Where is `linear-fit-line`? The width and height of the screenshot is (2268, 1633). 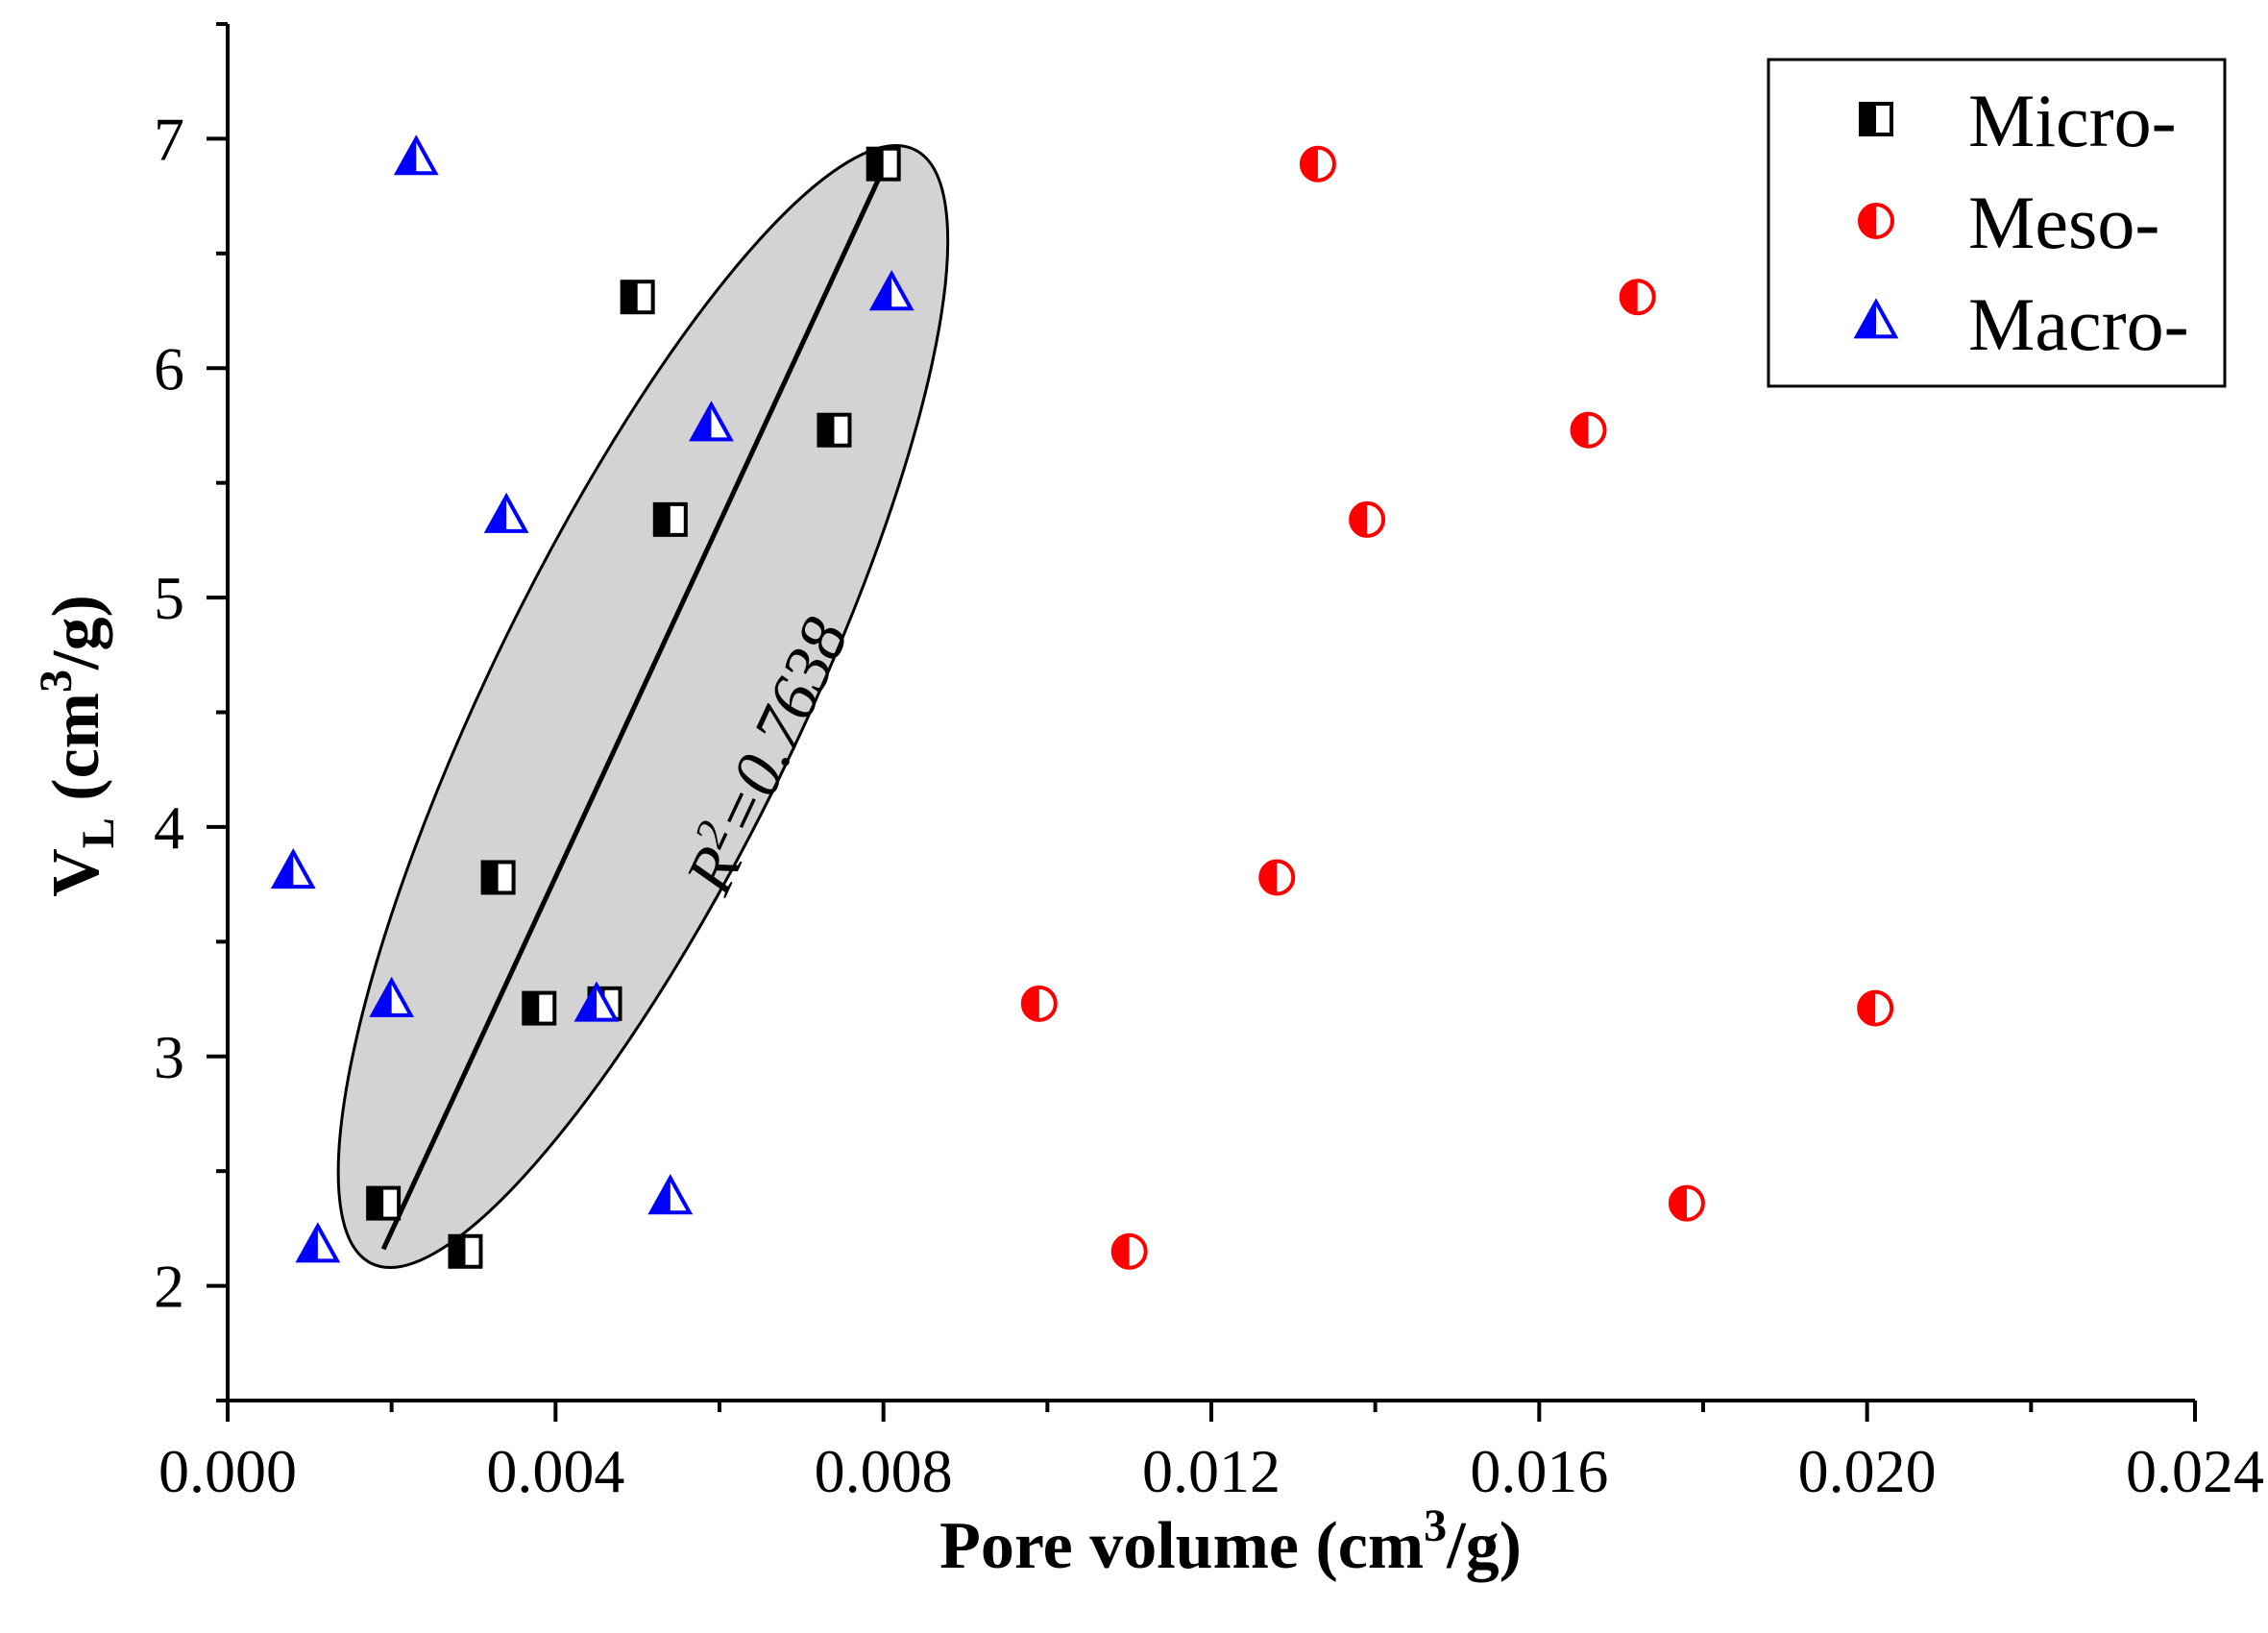
linear-fit-line is located at coordinates (633, 709).